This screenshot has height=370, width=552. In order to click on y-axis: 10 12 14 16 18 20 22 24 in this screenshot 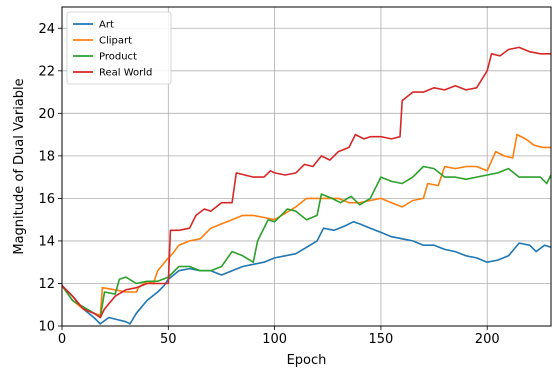, I will do `click(50, 178)`.